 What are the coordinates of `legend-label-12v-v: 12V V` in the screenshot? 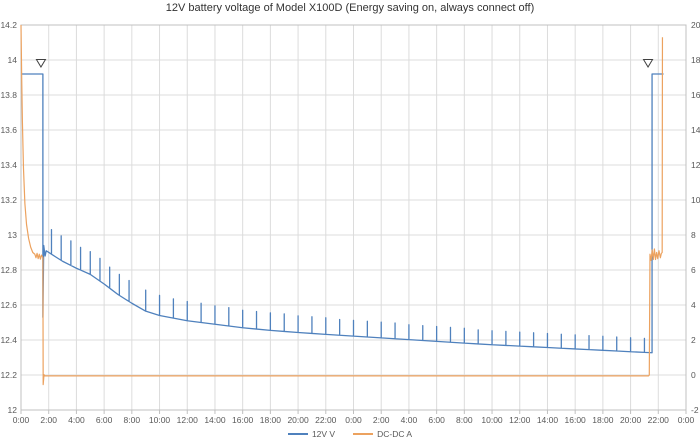 It's located at (323, 434).